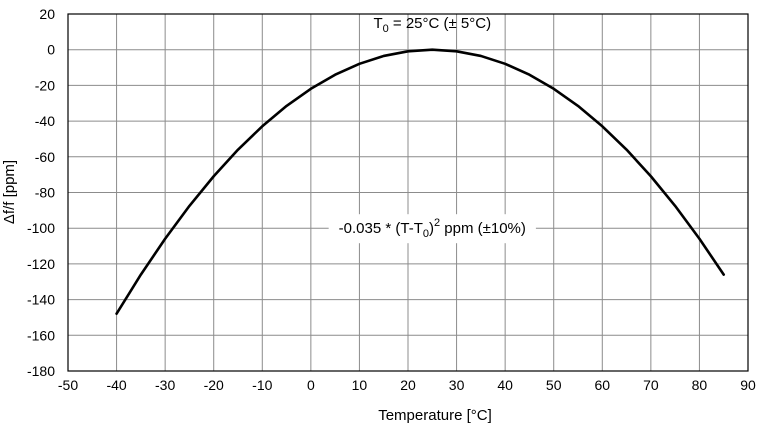  Describe the element at coordinates (262, 385) in the screenshot. I see `x-tick-label: -10` at that location.